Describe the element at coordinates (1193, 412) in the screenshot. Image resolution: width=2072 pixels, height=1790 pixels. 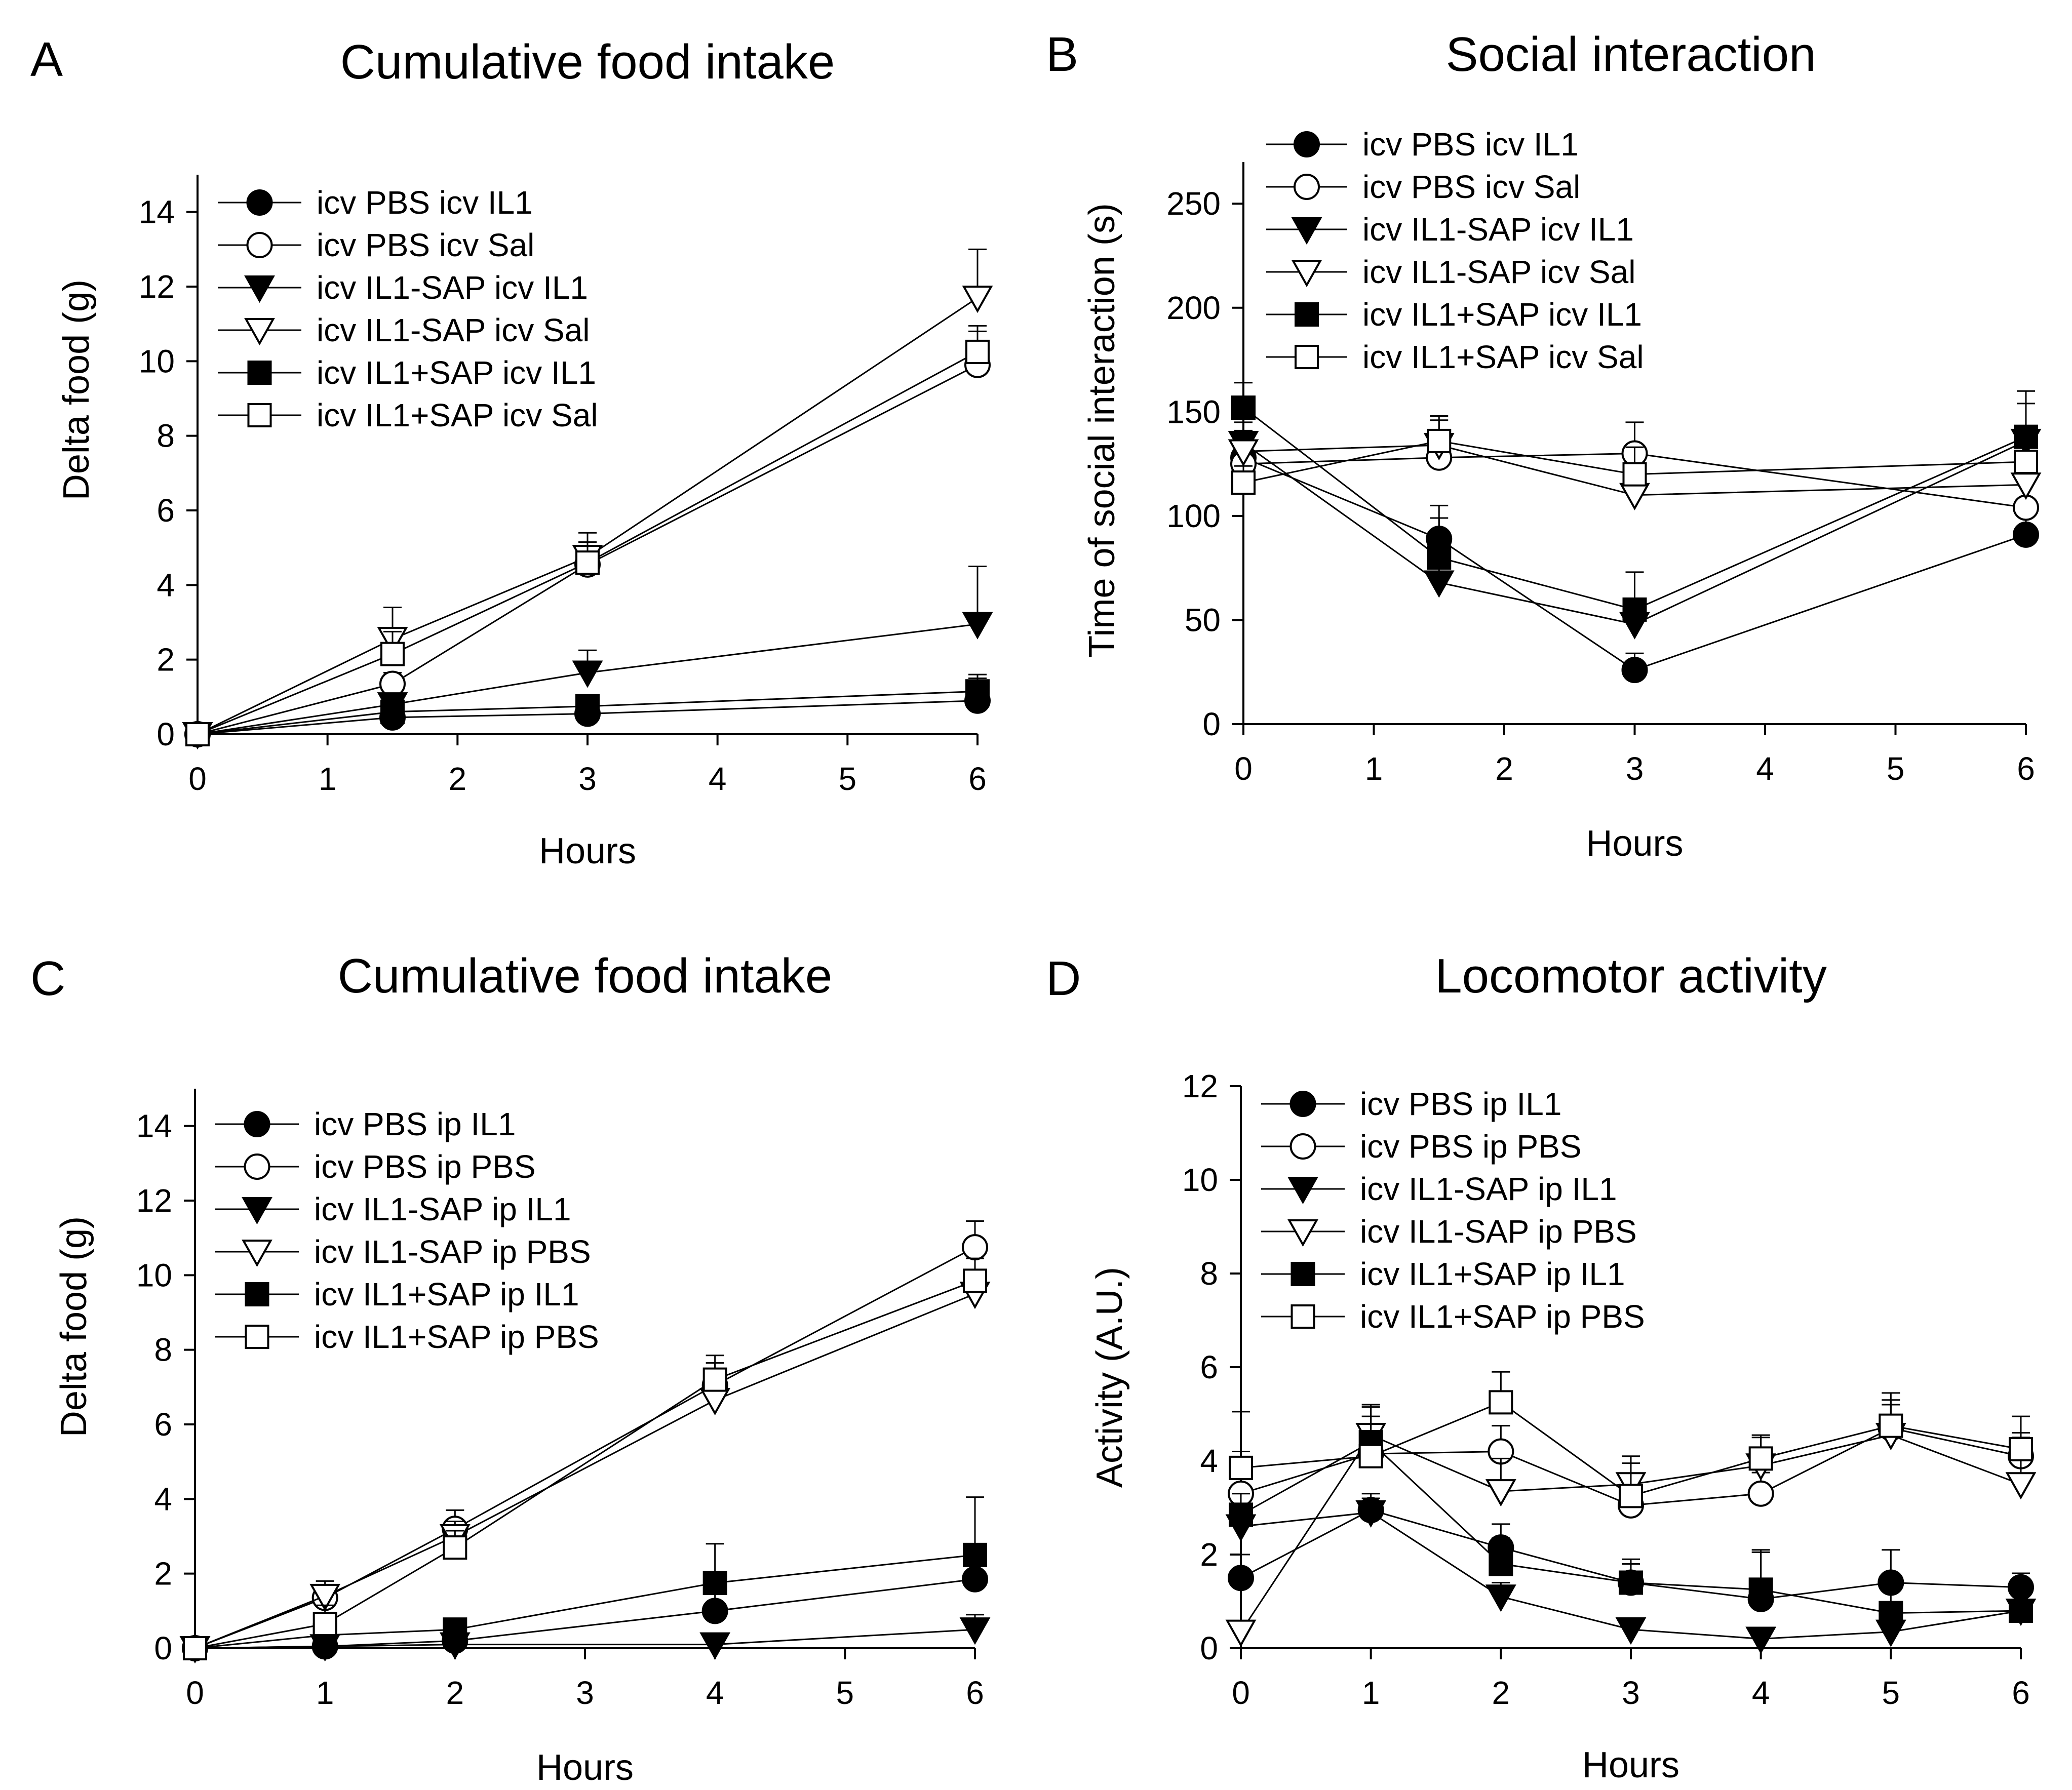
I see `y-tick-label: 150` at that location.